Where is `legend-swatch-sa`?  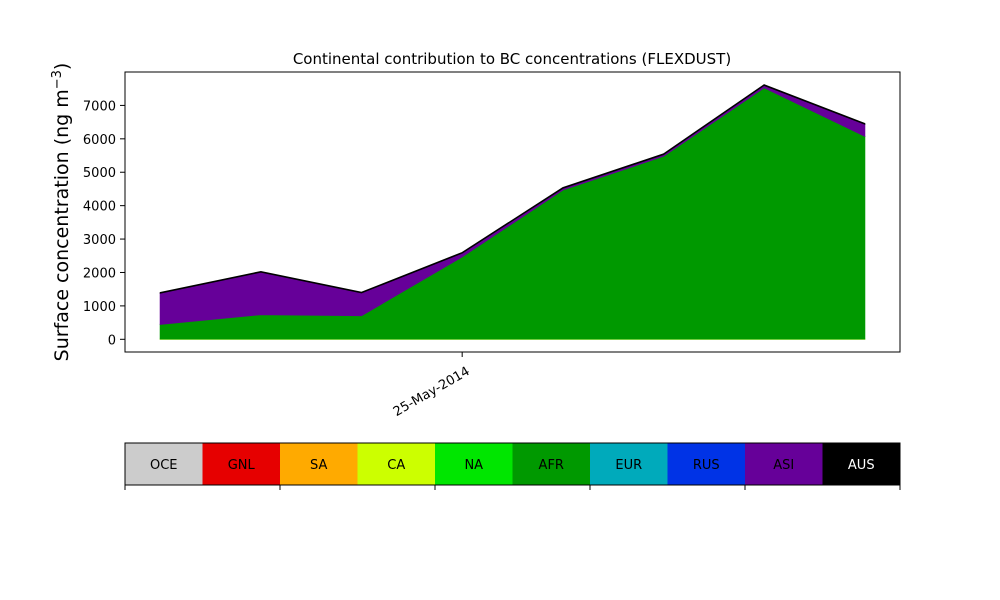
legend-swatch-sa is located at coordinates (319, 464).